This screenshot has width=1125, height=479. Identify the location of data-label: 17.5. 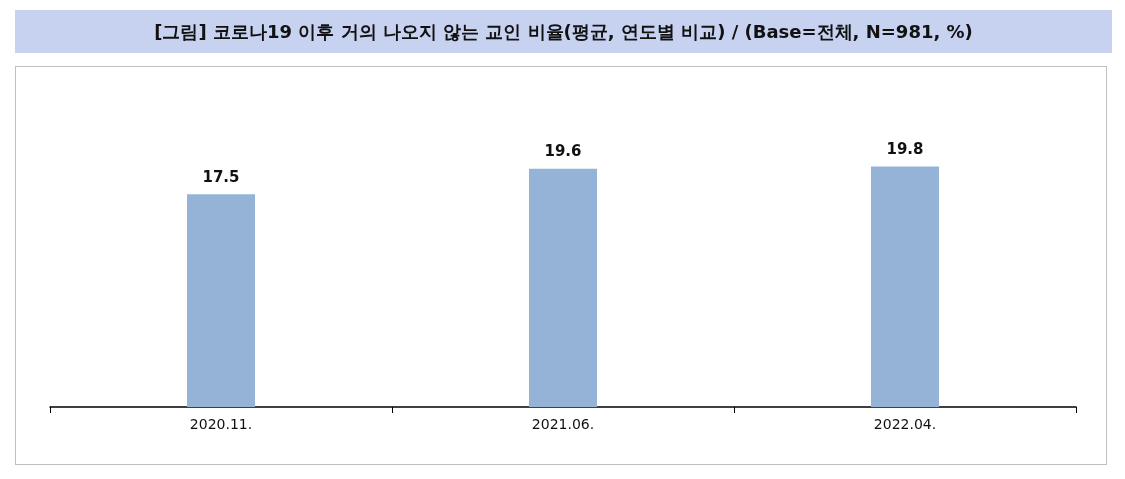
(221, 176).